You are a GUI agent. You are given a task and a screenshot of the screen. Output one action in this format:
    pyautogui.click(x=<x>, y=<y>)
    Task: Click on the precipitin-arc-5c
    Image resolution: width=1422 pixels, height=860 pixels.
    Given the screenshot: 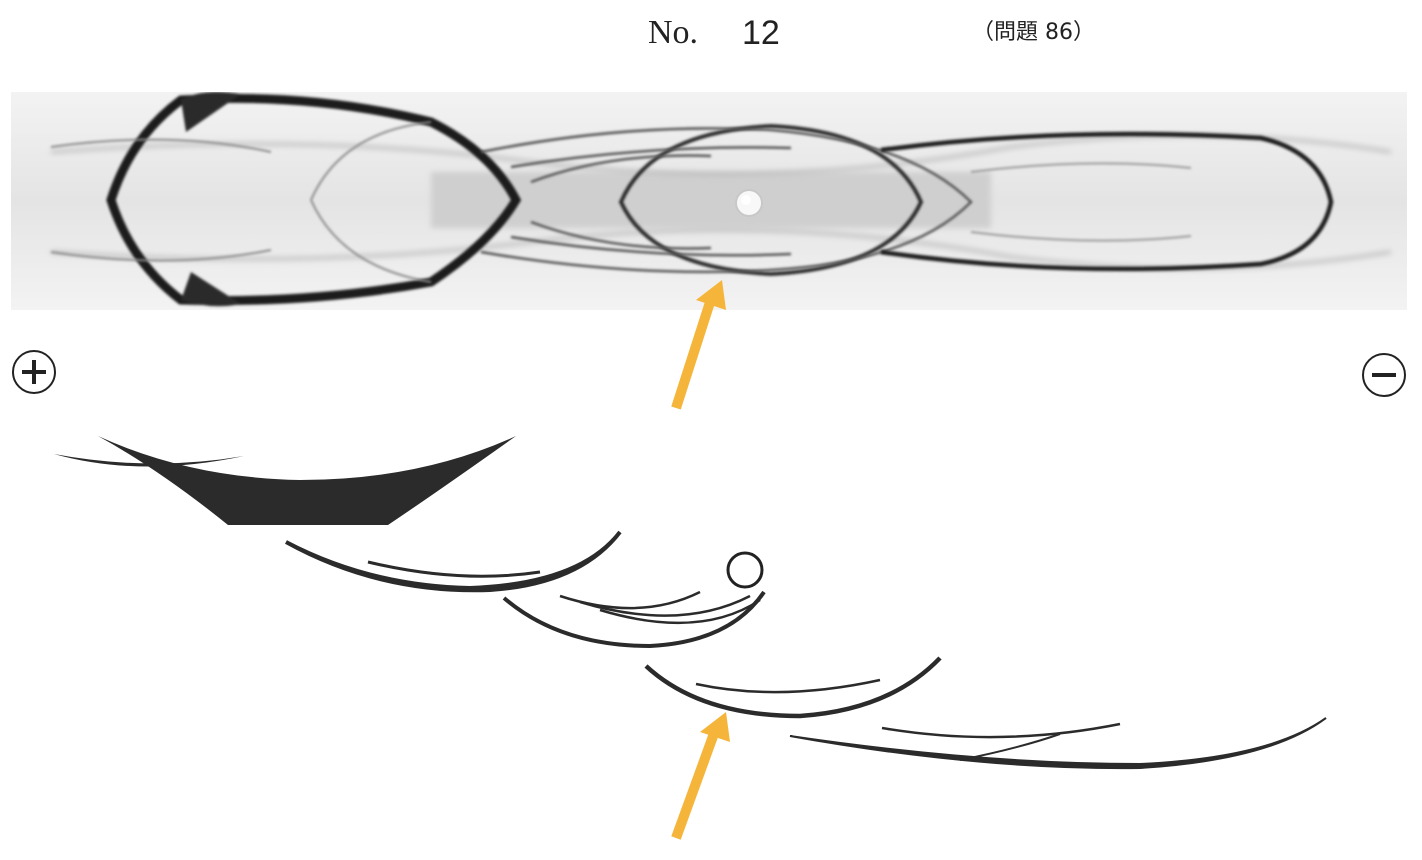 What is the action you would take?
    pyautogui.click(x=1010, y=747)
    